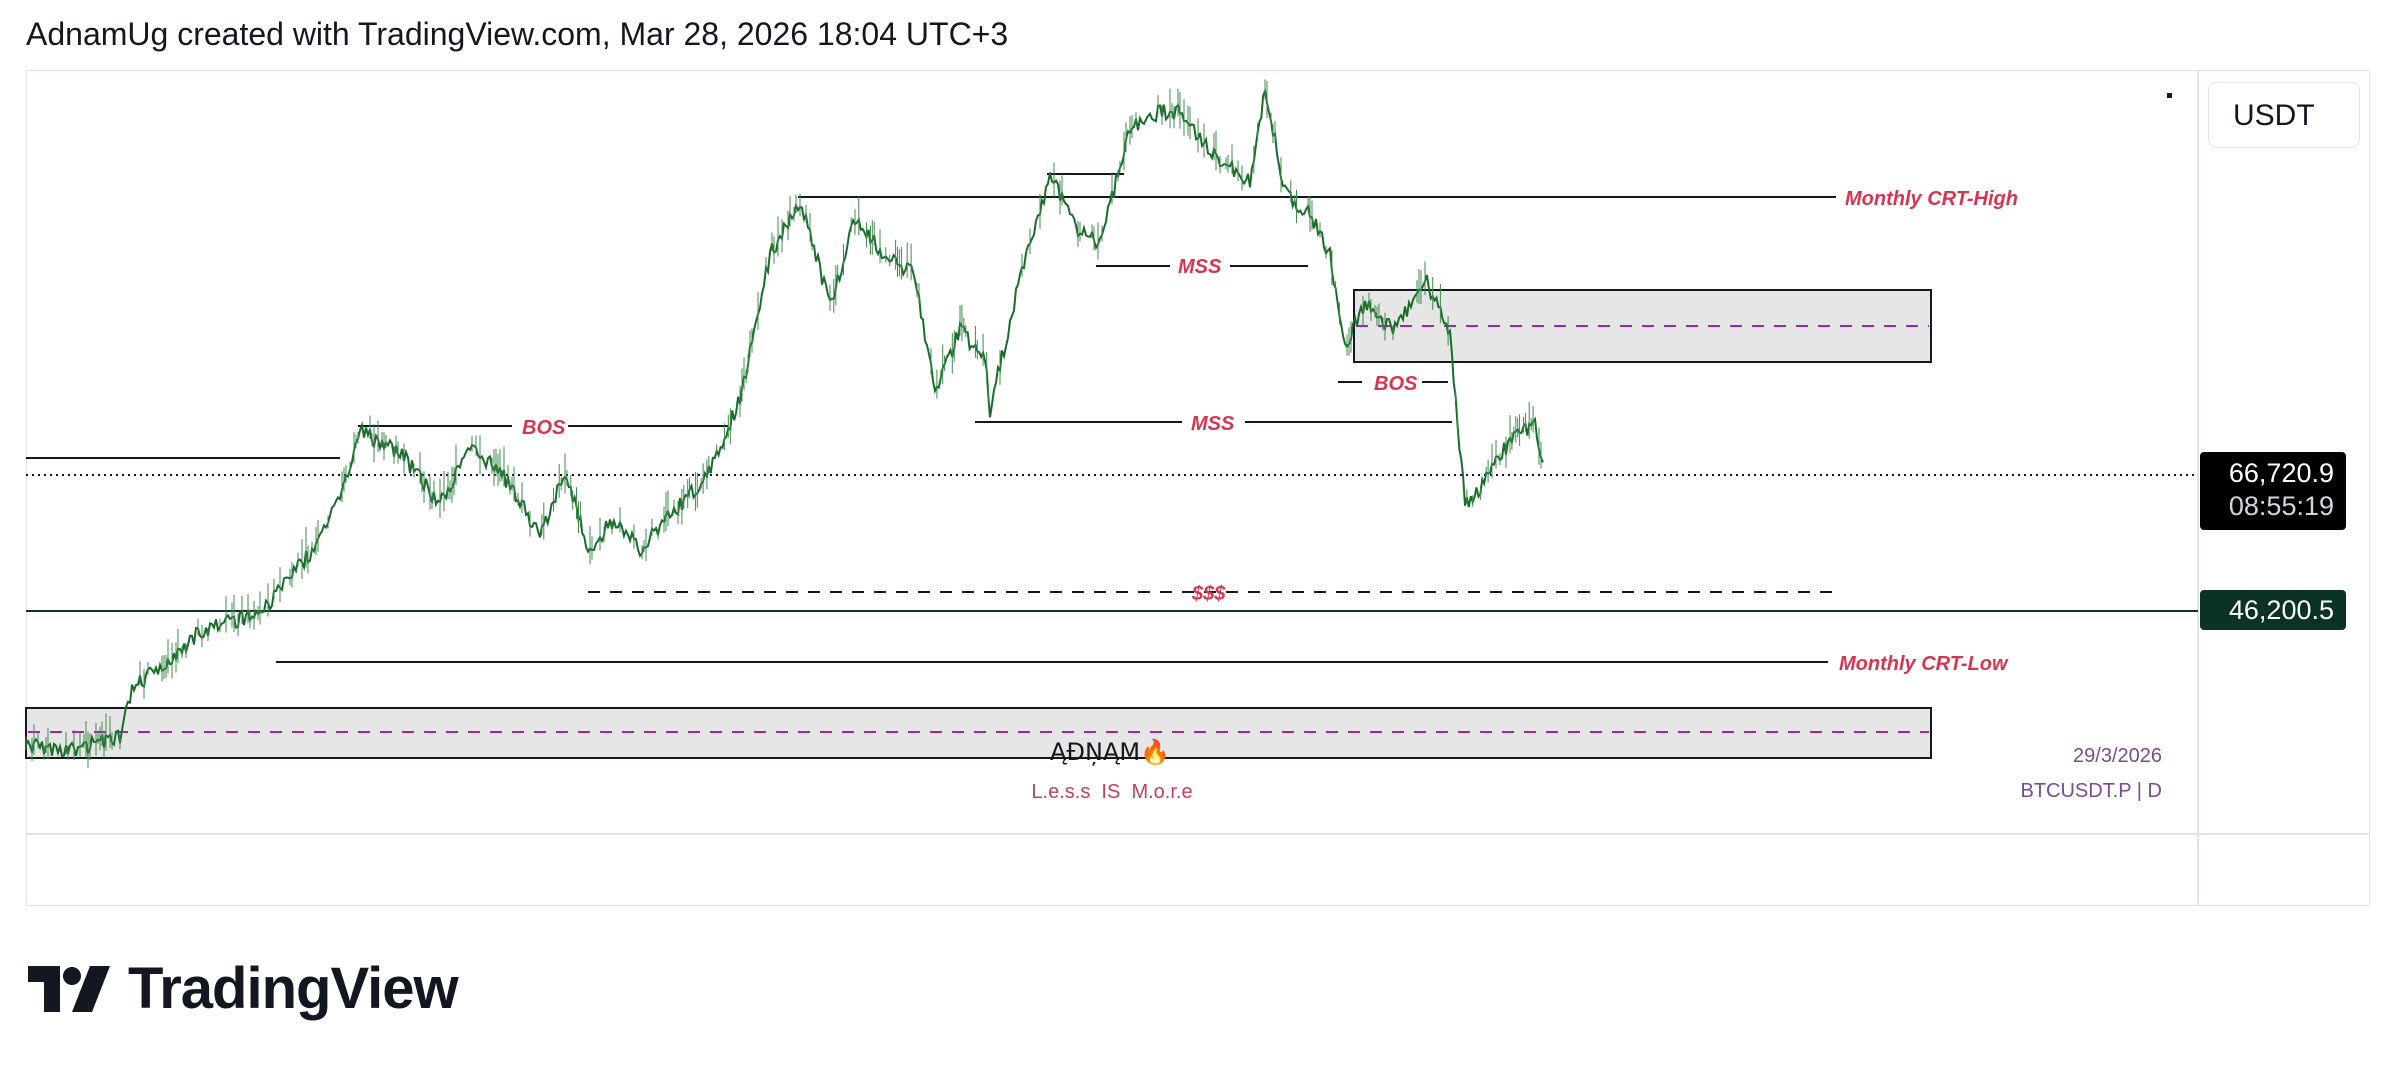 The width and height of the screenshot is (2396, 1065). What do you see at coordinates (2281, 473) in the screenshot?
I see `last-price-value: 66,720.9` at bounding box center [2281, 473].